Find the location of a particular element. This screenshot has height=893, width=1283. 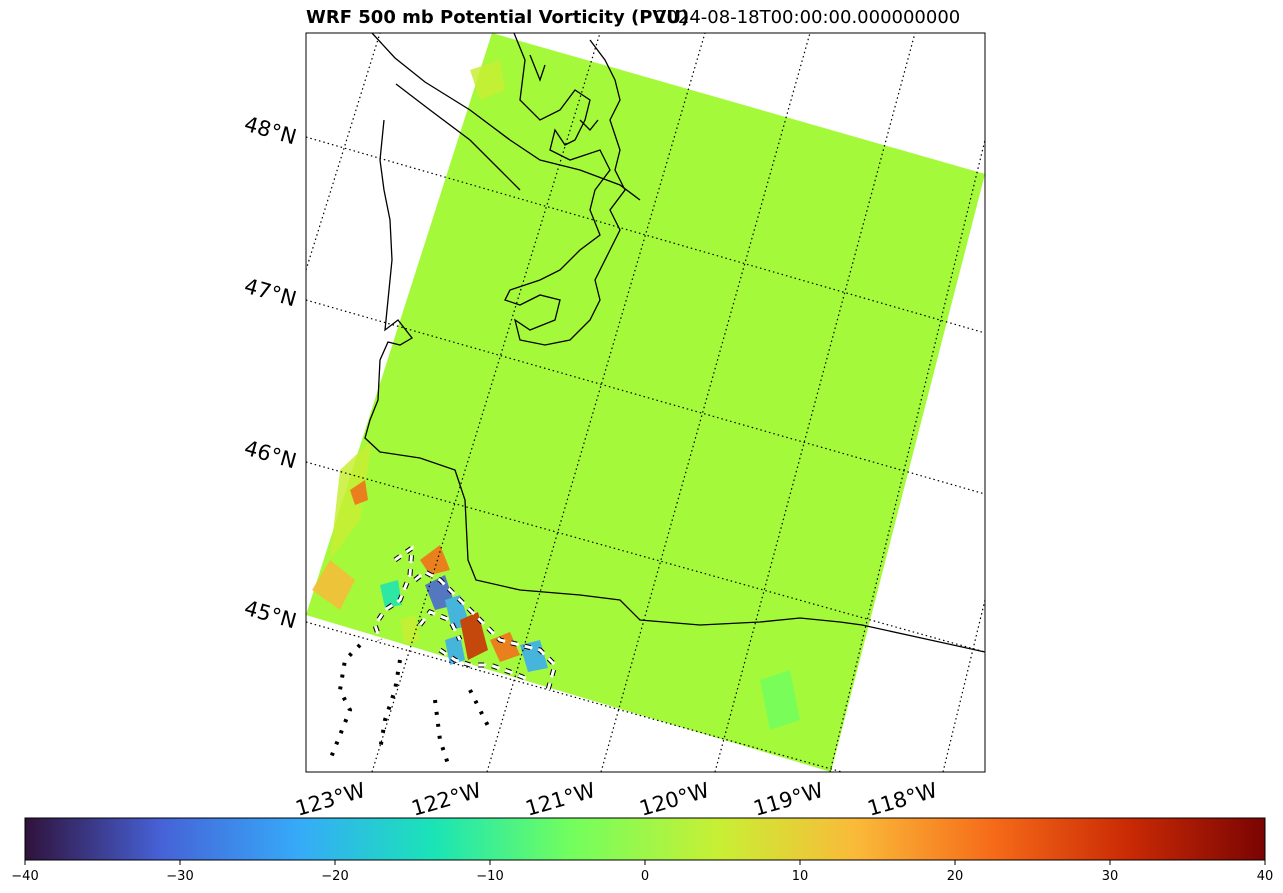

colorbar-tick-label: −20 is located at coordinates (334, 876).